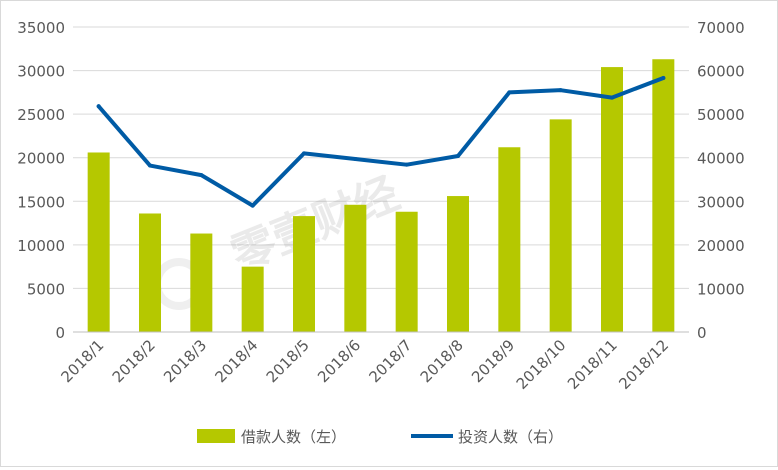 This screenshot has height=470, width=778. What do you see at coordinates (60, 333) in the screenshot?
I see `y-left-tick-label: 0` at bounding box center [60, 333].